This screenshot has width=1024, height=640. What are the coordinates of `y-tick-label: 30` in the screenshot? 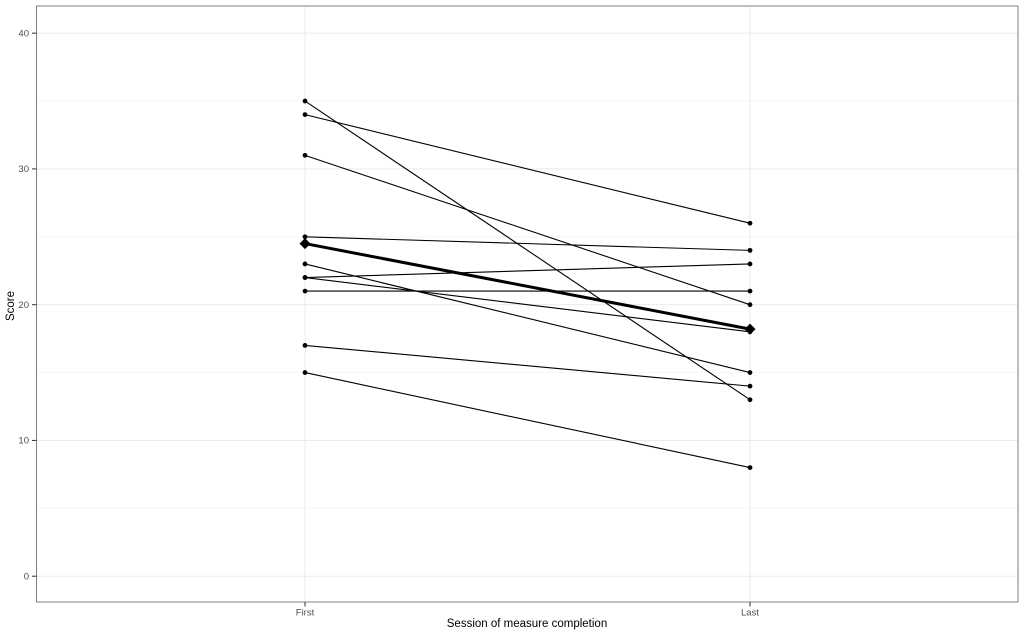 It's located at (23, 169).